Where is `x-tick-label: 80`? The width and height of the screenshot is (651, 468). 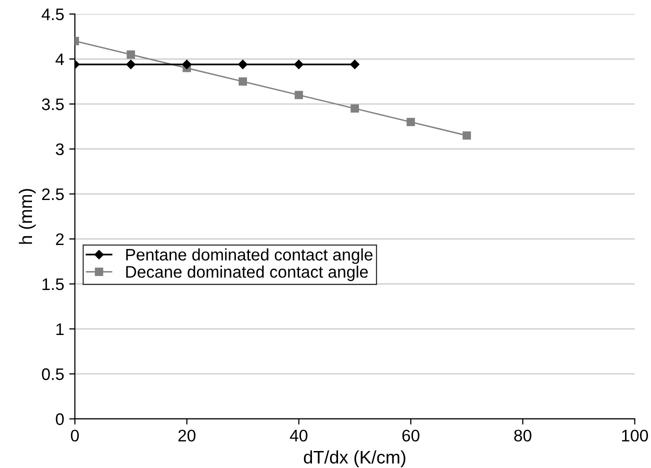 x-tick-label: 80 is located at coordinates (523, 436).